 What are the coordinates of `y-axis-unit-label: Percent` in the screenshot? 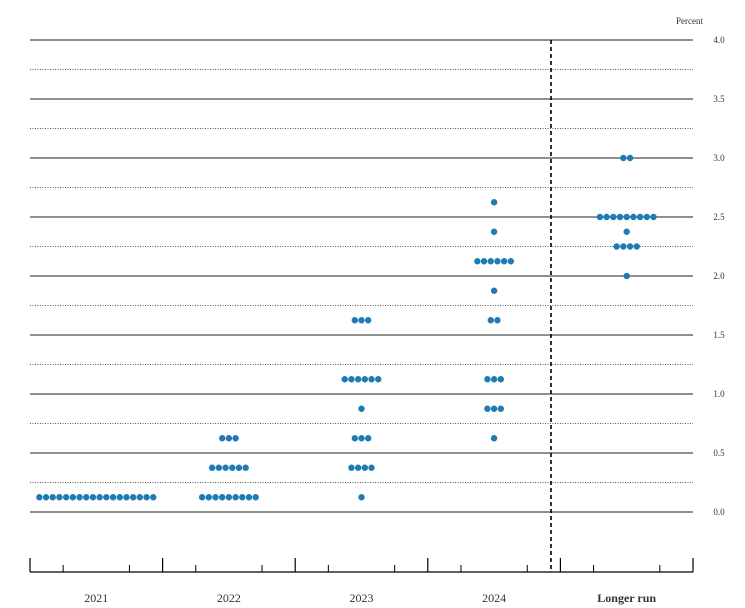 It's located at (689, 21).